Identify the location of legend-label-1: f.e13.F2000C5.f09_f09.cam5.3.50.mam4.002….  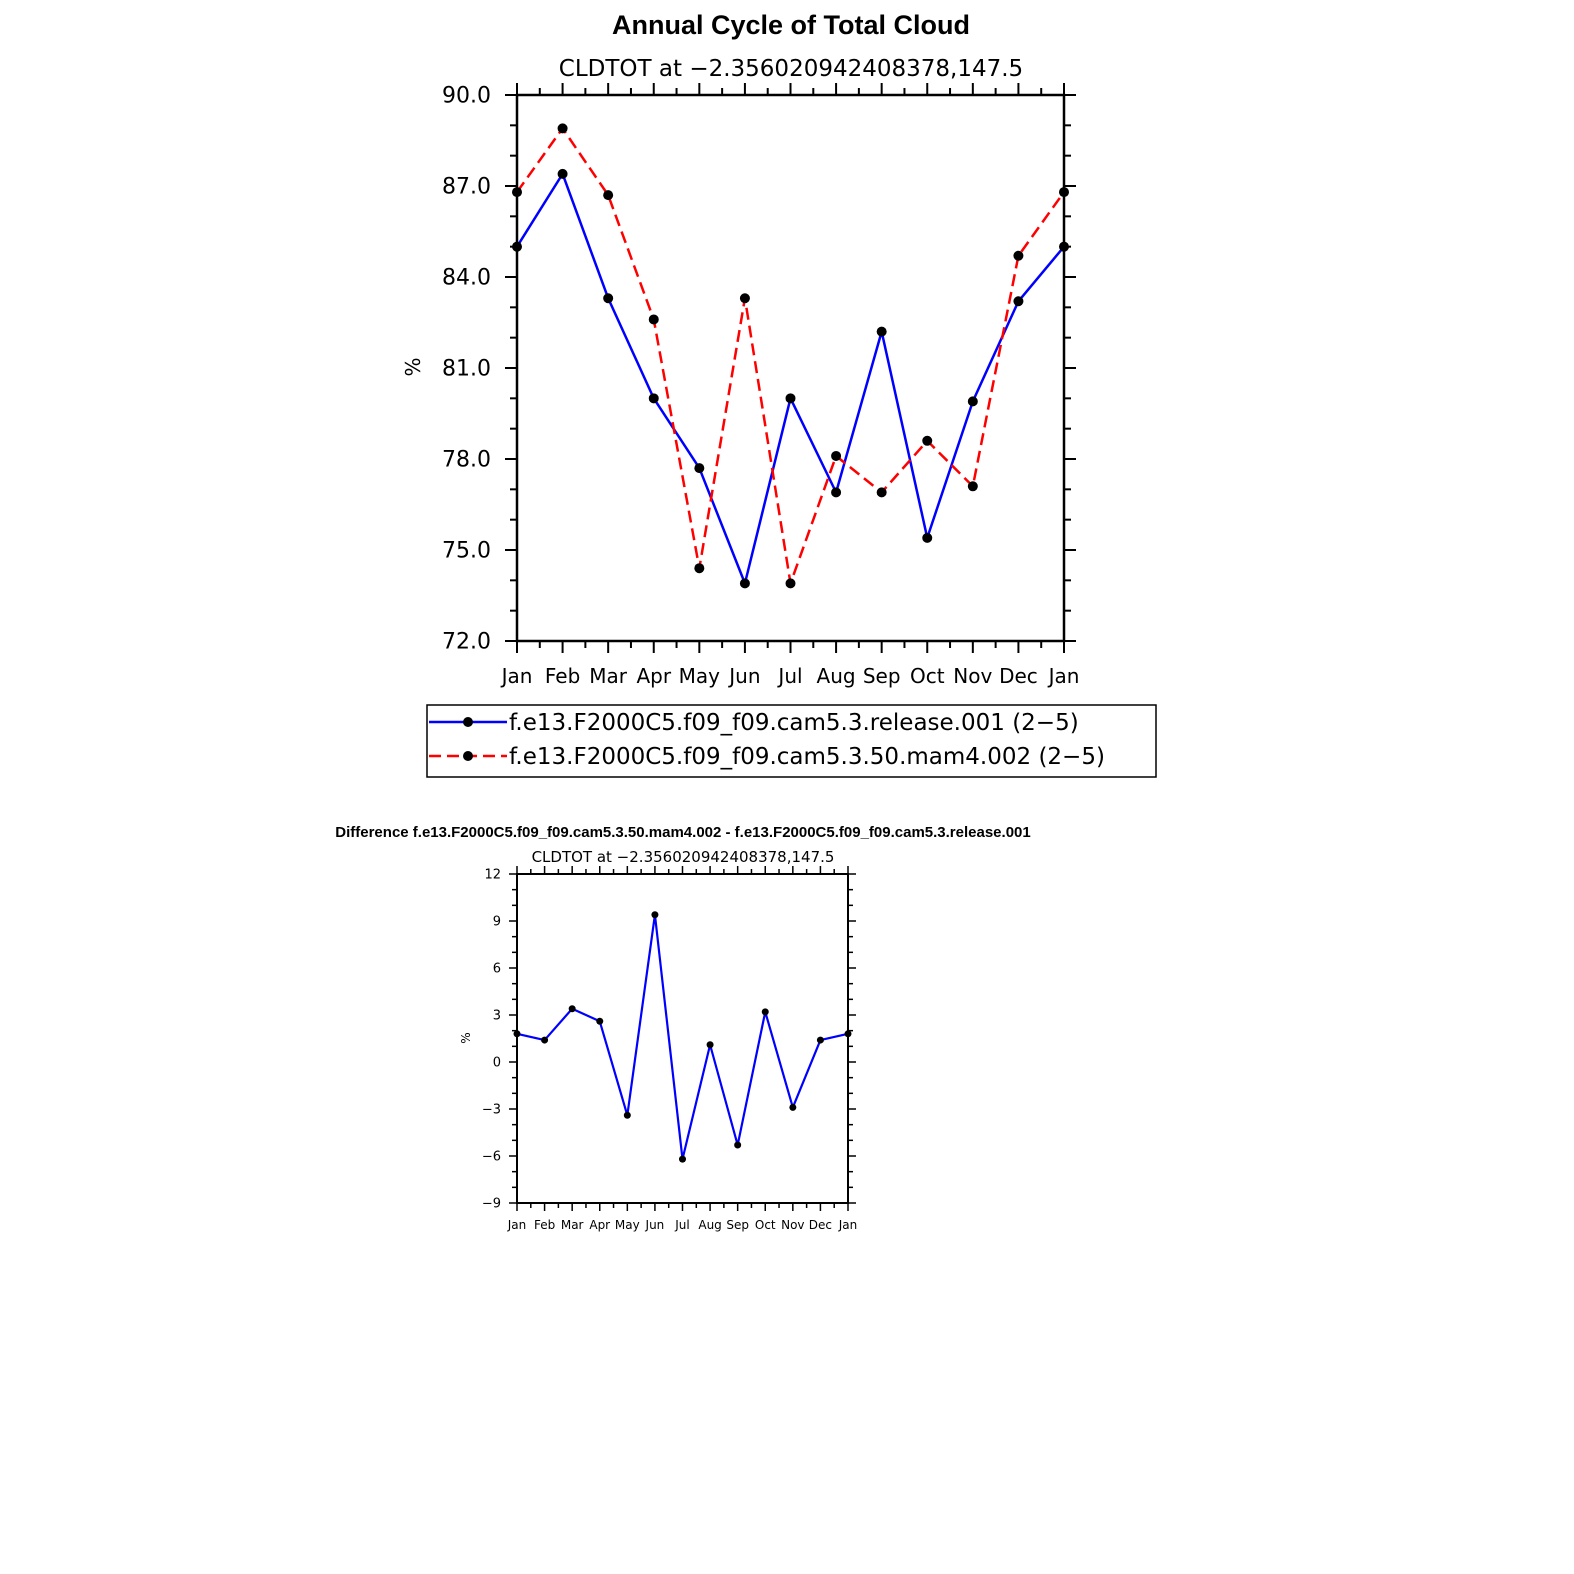
(807, 757).